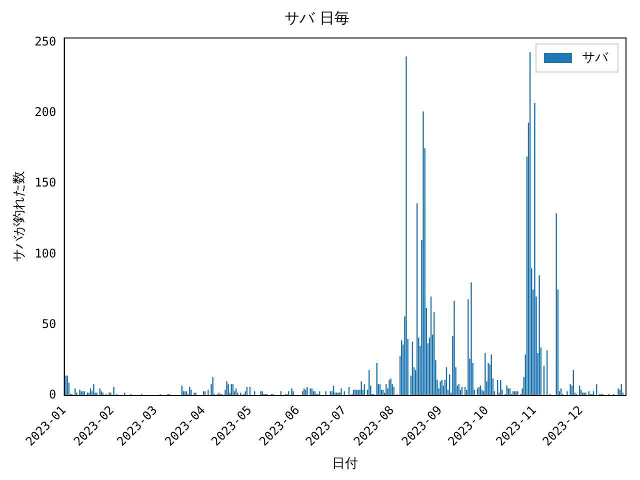 This screenshot has height=480, width=640. Describe the element at coordinates (20, 216) in the screenshot. I see `y-axis-title: サバが釣れた数` at that location.